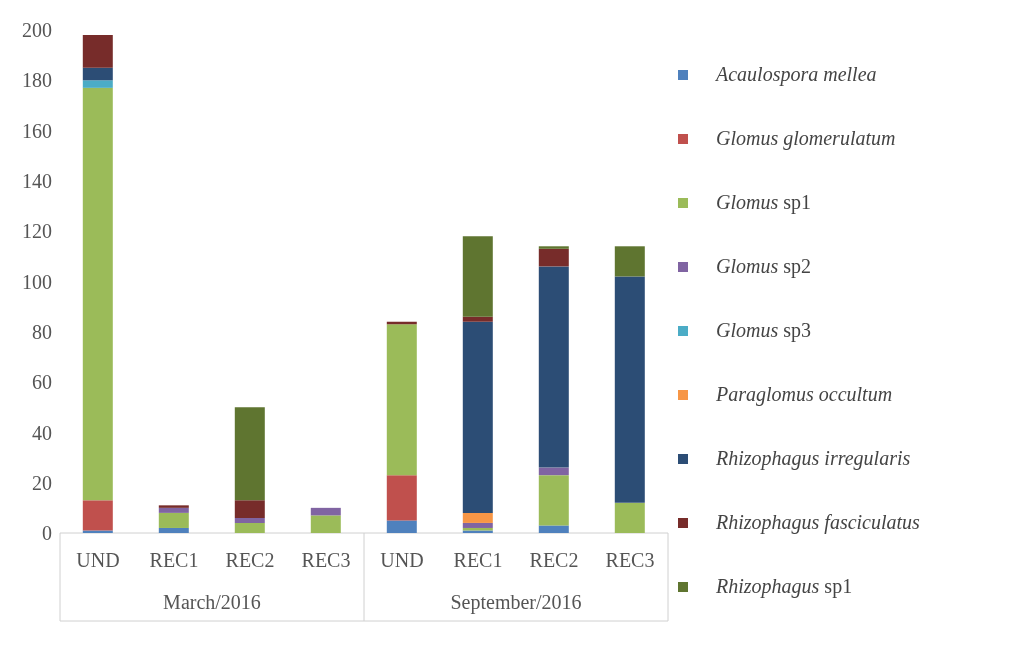 Image resolution: width=1016 pixels, height=658 pixels. Describe the element at coordinates (42, 432) in the screenshot. I see `y-tick-label: 40` at that location.